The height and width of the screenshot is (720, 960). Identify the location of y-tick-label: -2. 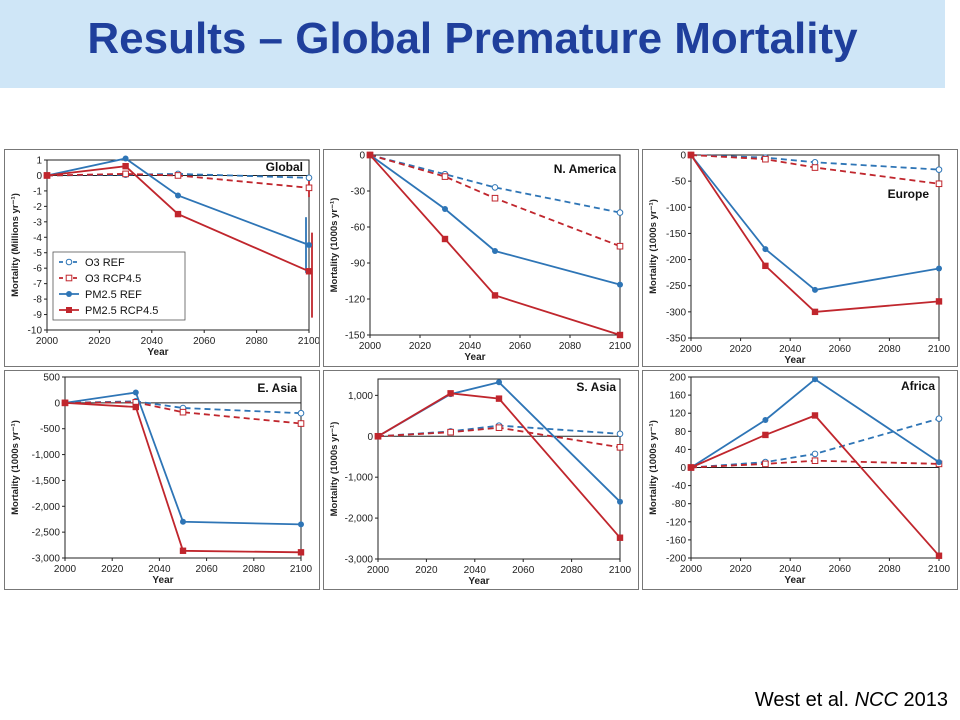
(37, 207).